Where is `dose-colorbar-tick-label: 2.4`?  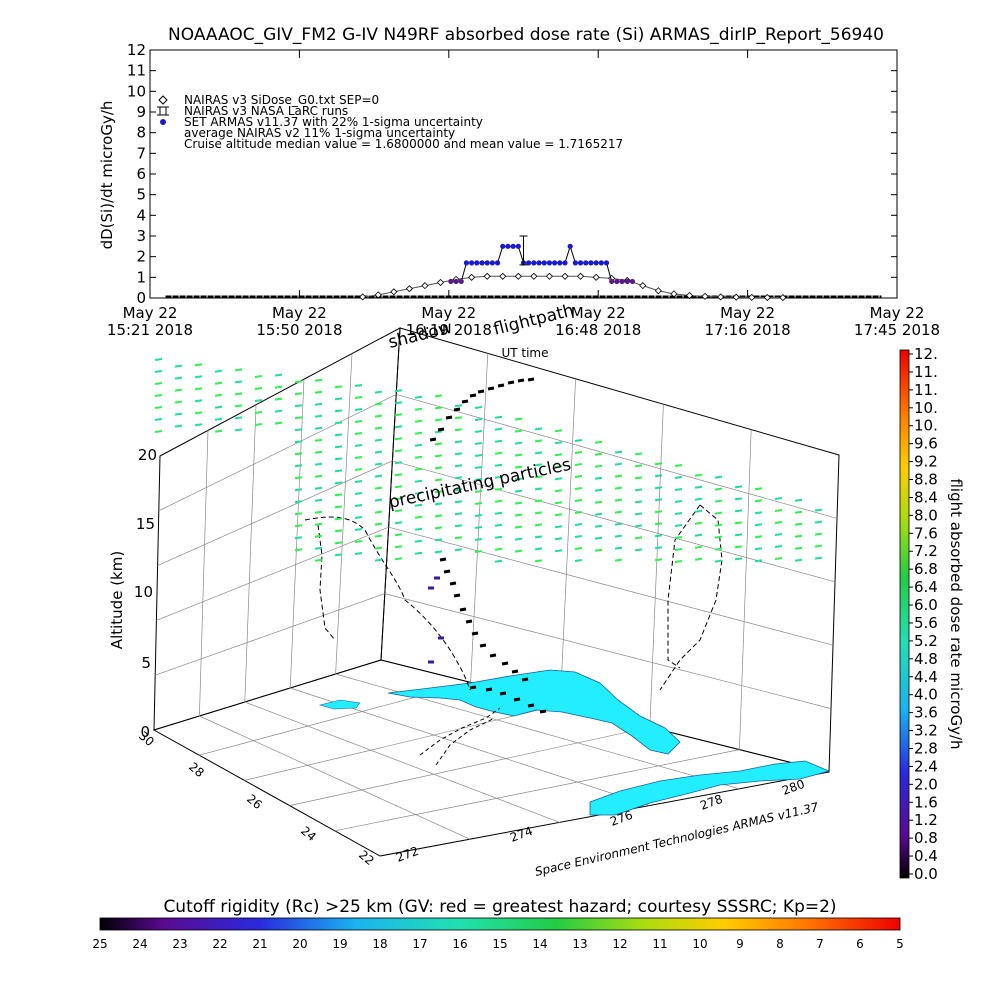
dose-colorbar-tick-label: 2.4 is located at coordinates (926, 766).